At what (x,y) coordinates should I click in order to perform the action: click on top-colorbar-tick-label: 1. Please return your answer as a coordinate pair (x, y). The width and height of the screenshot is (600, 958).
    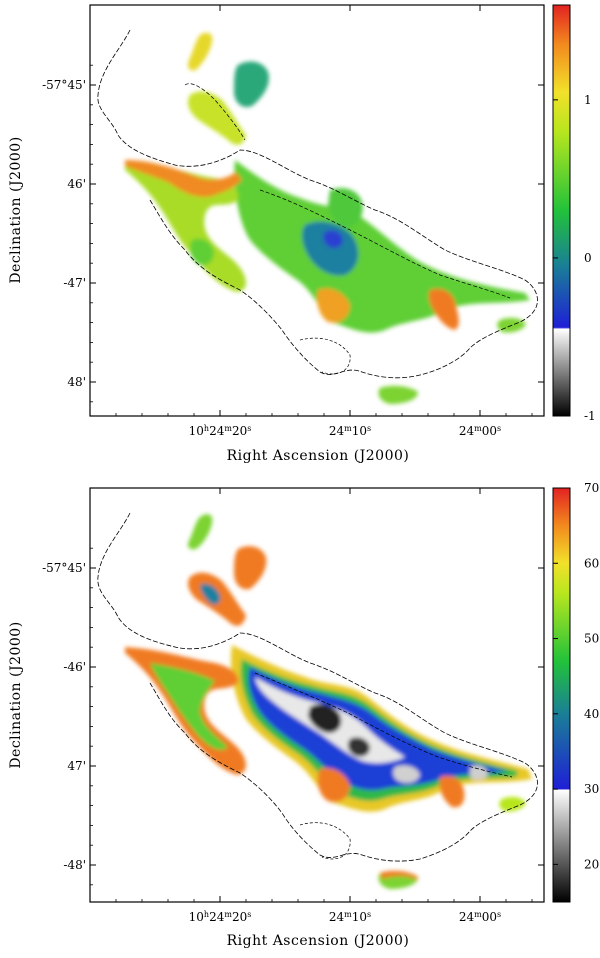
    Looking at the image, I should click on (588, 100).